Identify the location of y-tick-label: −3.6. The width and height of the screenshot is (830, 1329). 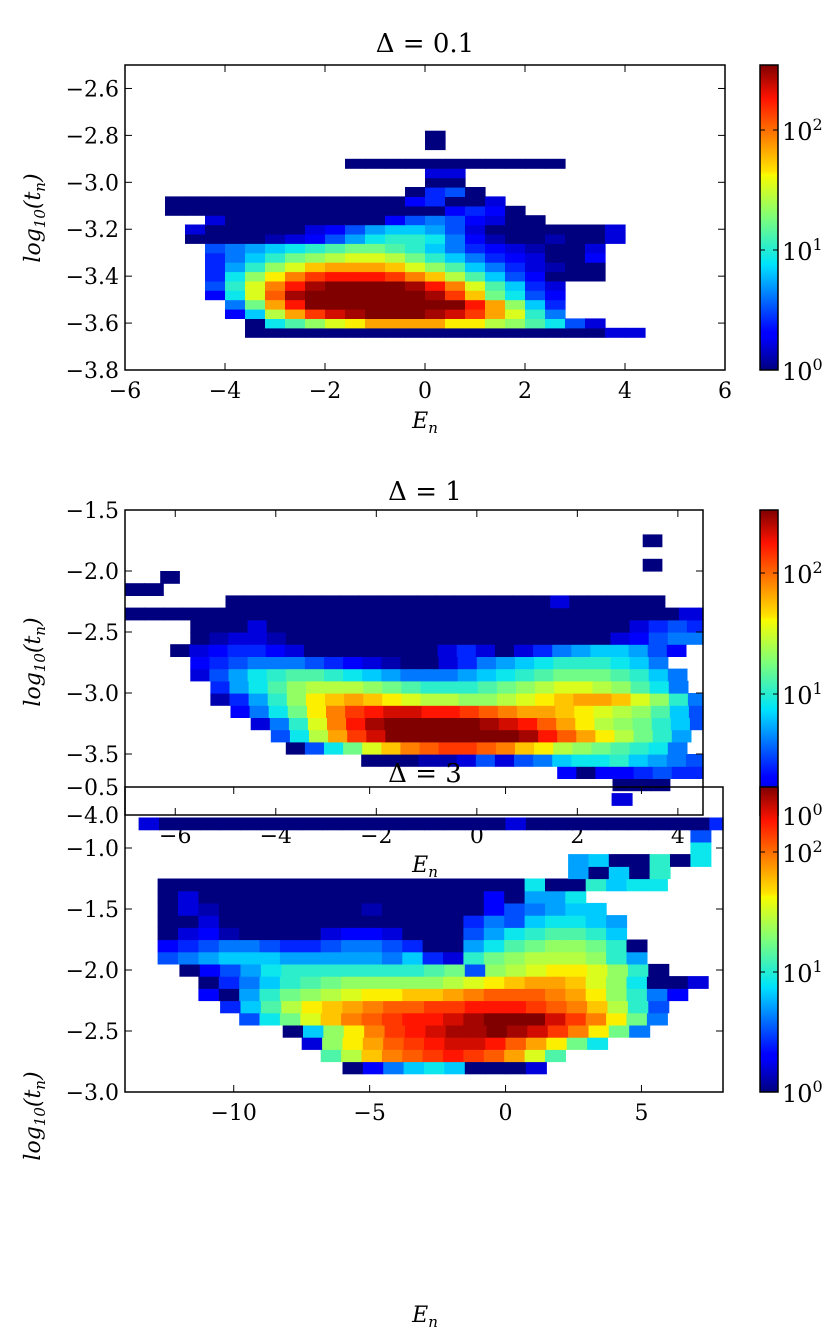
(92, 324).